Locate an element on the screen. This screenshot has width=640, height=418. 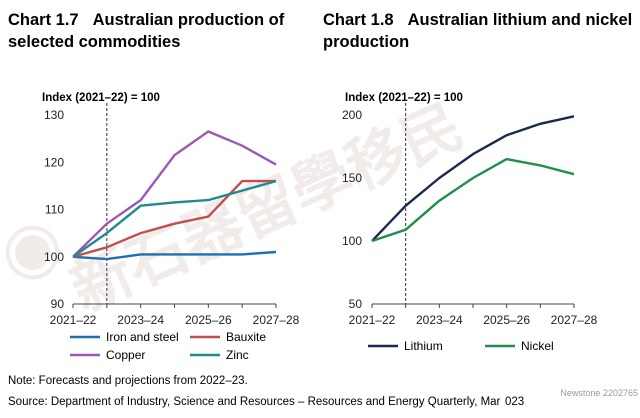
right-x-tick-label: 2025–26 is located at coordinates (506, 320).